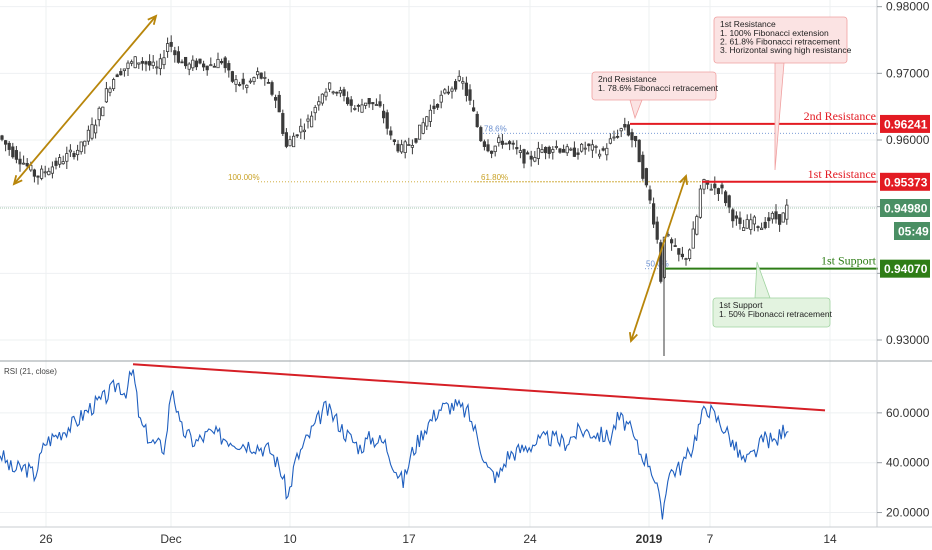  Describe the element at coordinates (494, 177) in the screenshot. I see `fib-label: 61.80%` at that location.